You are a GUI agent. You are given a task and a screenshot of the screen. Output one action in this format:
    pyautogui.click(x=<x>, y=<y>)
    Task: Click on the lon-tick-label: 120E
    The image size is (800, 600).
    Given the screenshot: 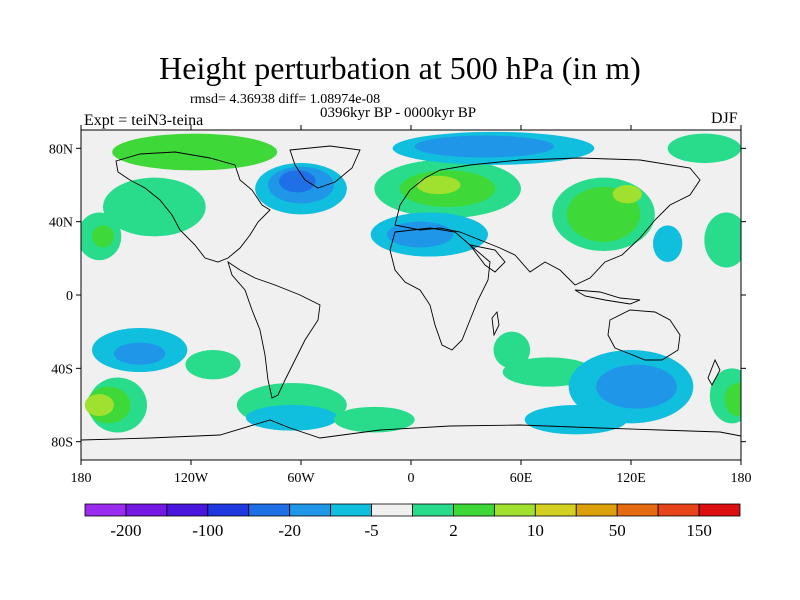 What is the action you would take?
    pyautogui.click(x=631, y=478)
    